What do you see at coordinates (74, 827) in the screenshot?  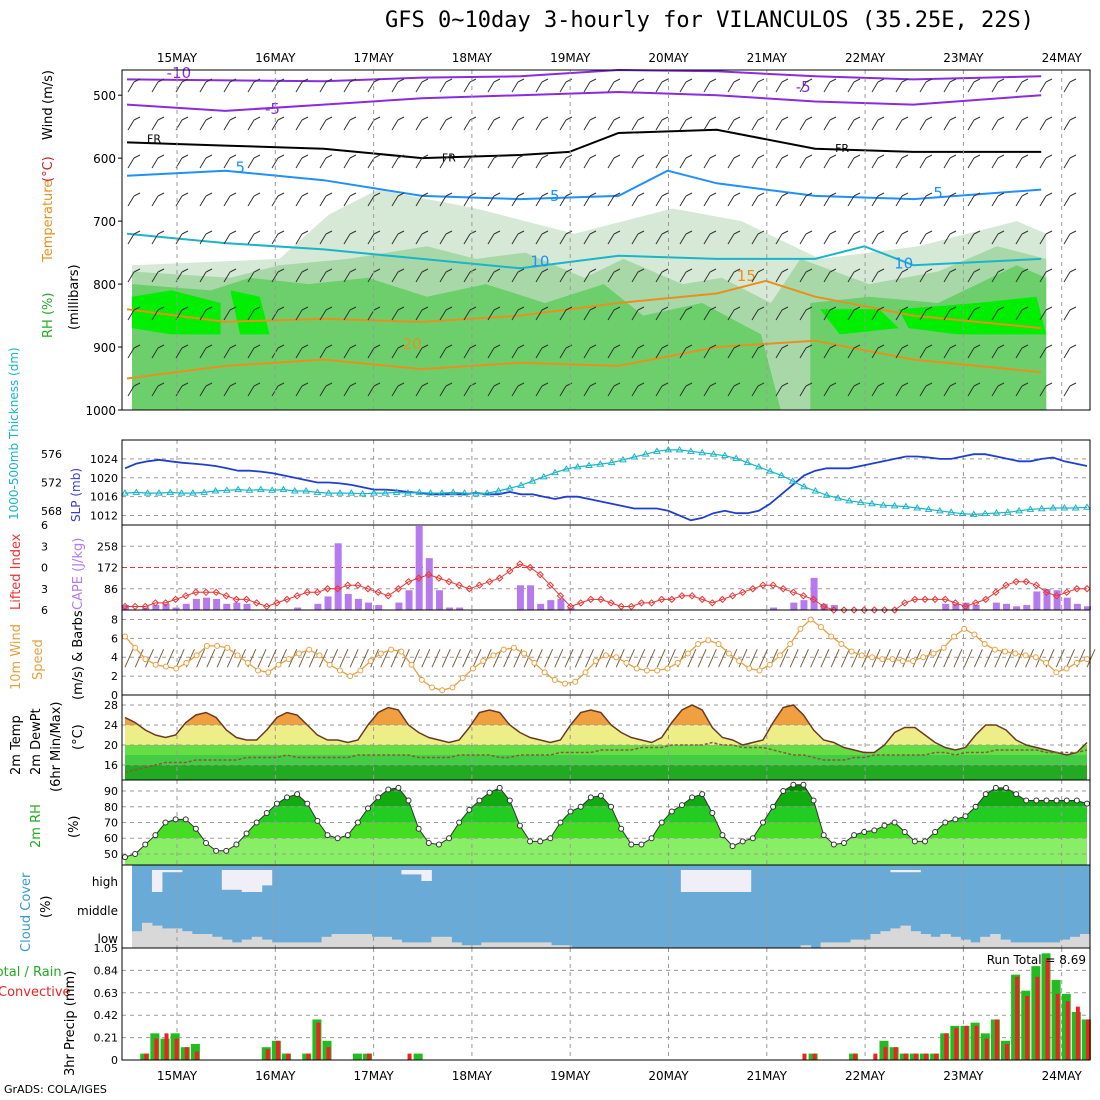 I see `y-label-rh2-unit: (%)` at bounding box center [74, 827].